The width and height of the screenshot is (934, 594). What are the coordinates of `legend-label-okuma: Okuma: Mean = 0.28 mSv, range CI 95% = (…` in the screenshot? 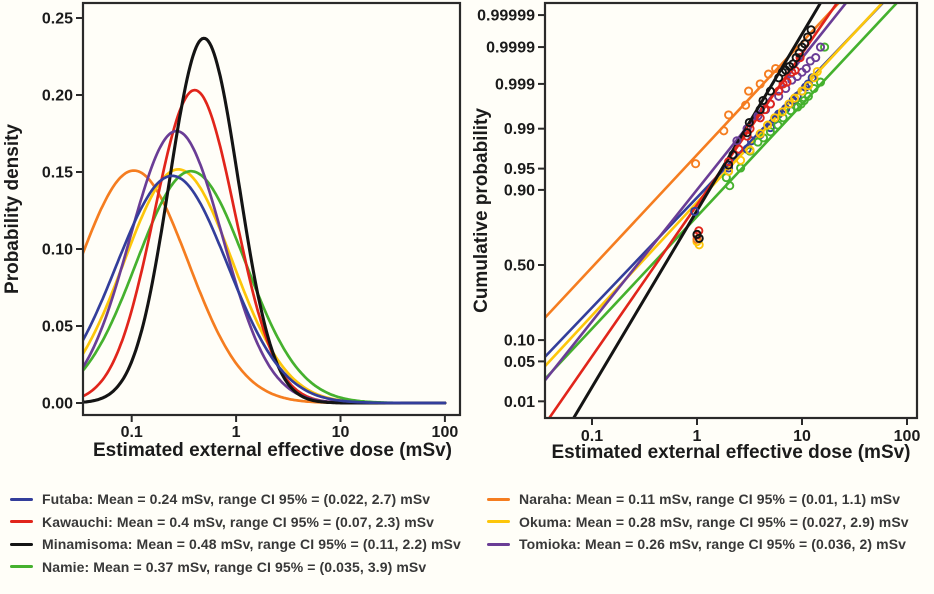 It's located at (714, 521).